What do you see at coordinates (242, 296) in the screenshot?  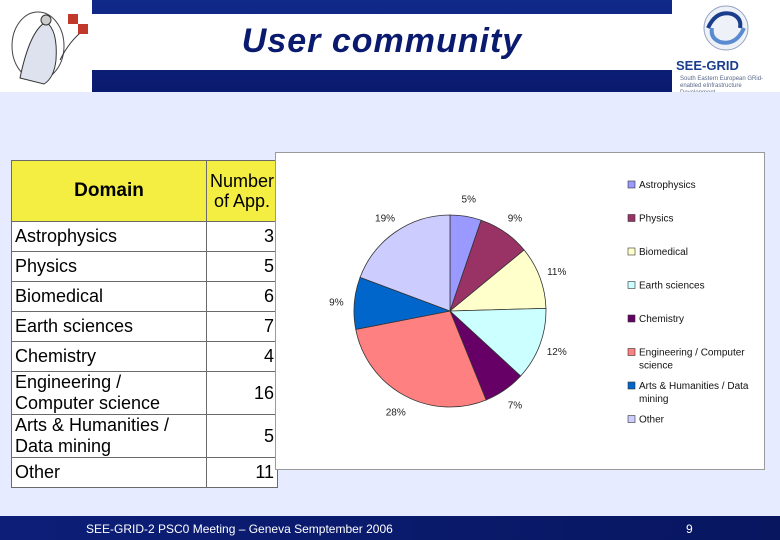 I see `cell-count: 6` at bounding box center [242, 296].